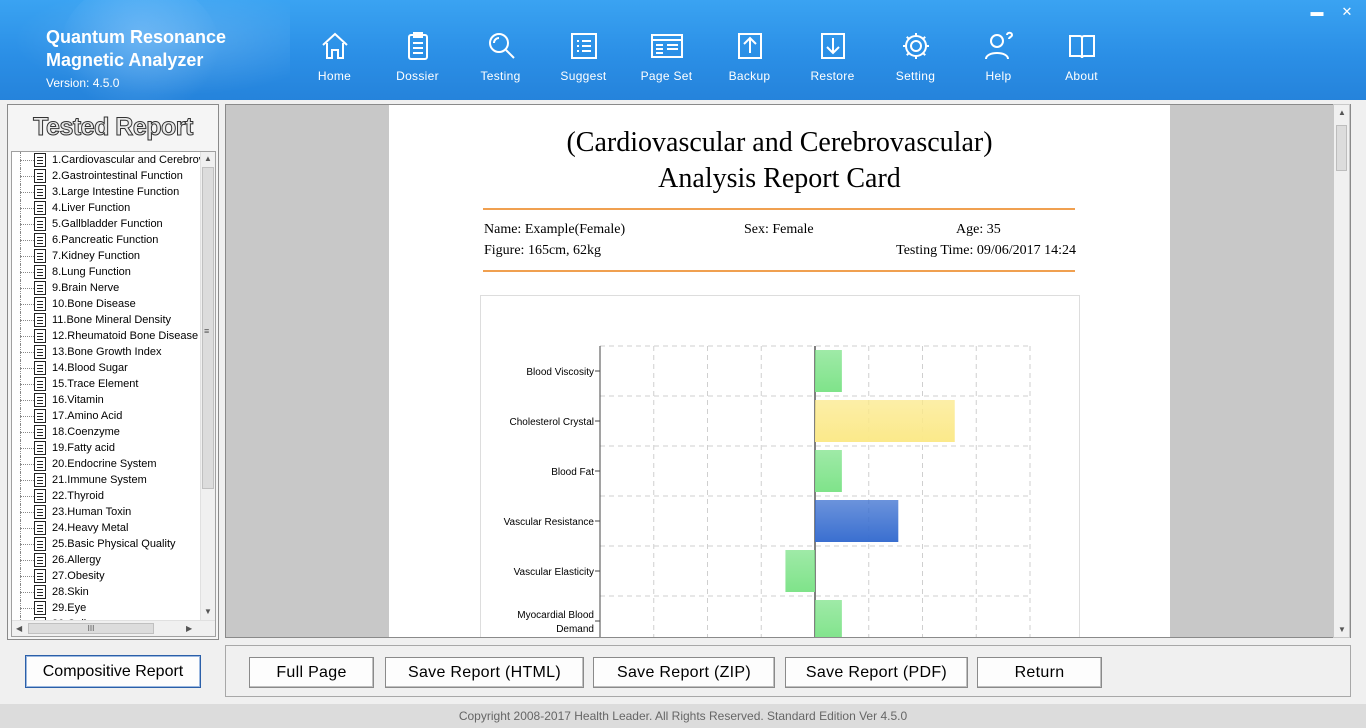 The image size is (1366, 728). Describe the element at coordinates (107, 336) in the screenshot. I see `tree-item: 12.Rheumatoid Bone Disease` at that location.